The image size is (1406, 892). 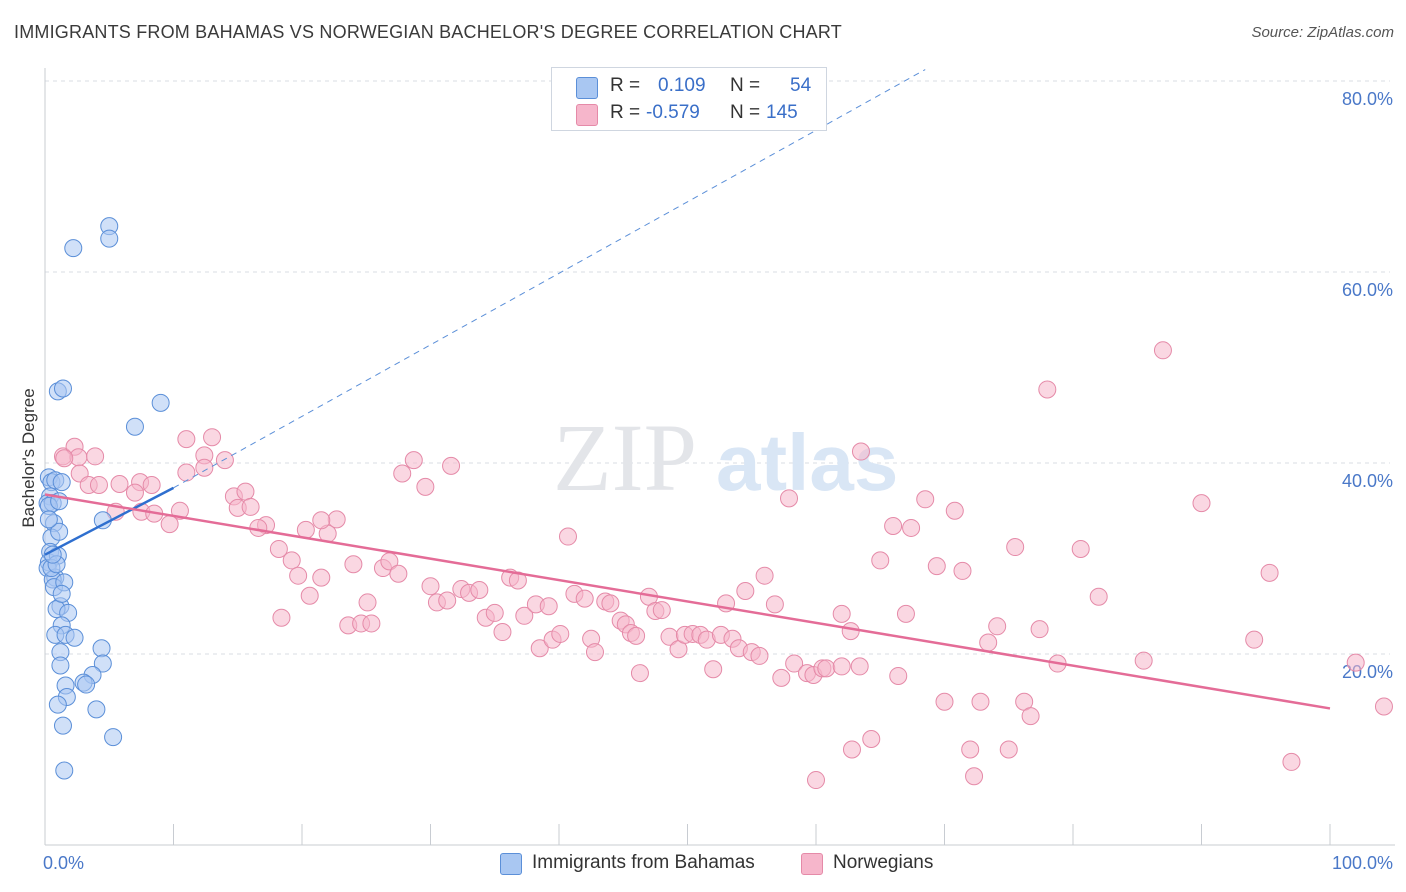 What do you see at coordinates (1367, 290) in the screenshot?
I see `y-tick-label: 60.0%` at bounding box center [1367, 290].